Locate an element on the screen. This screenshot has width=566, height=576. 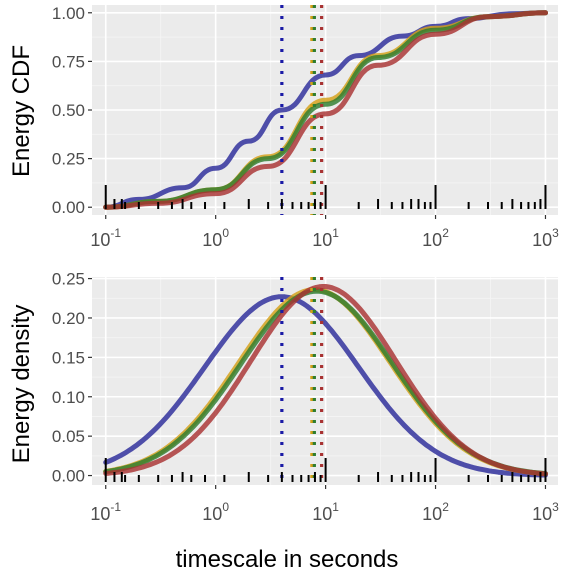
y-tick-label: 1.00 is located at coordinates (68, 13).